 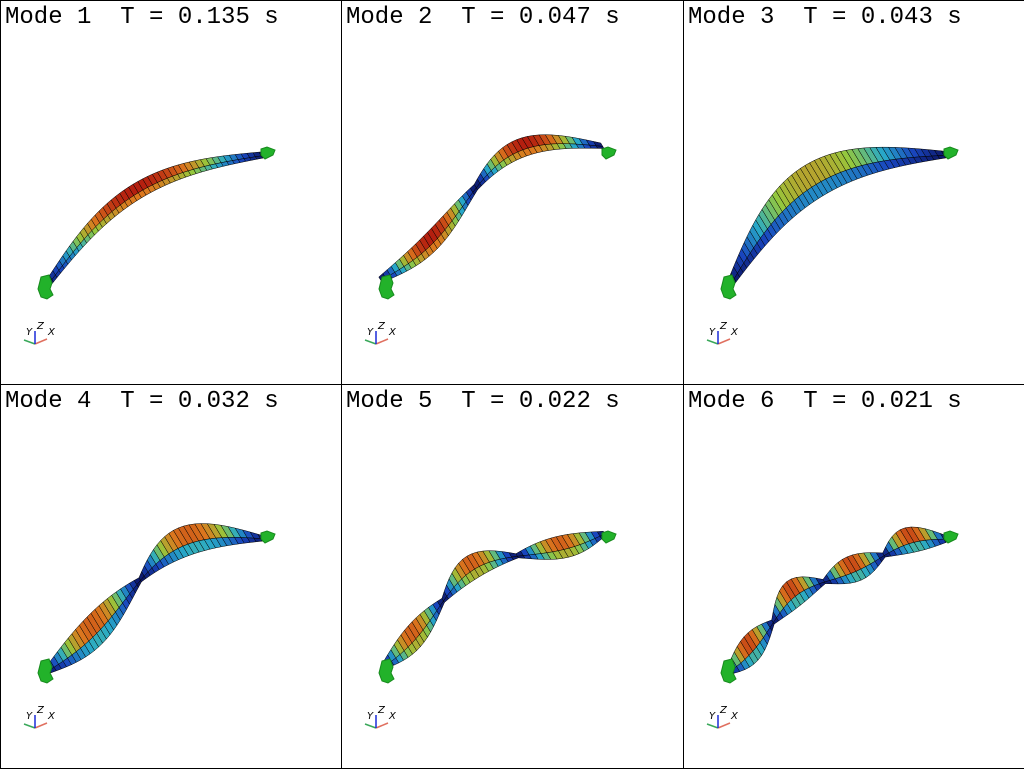 I want to click on mode-label: Mode 5, so click(x=389, y=401).